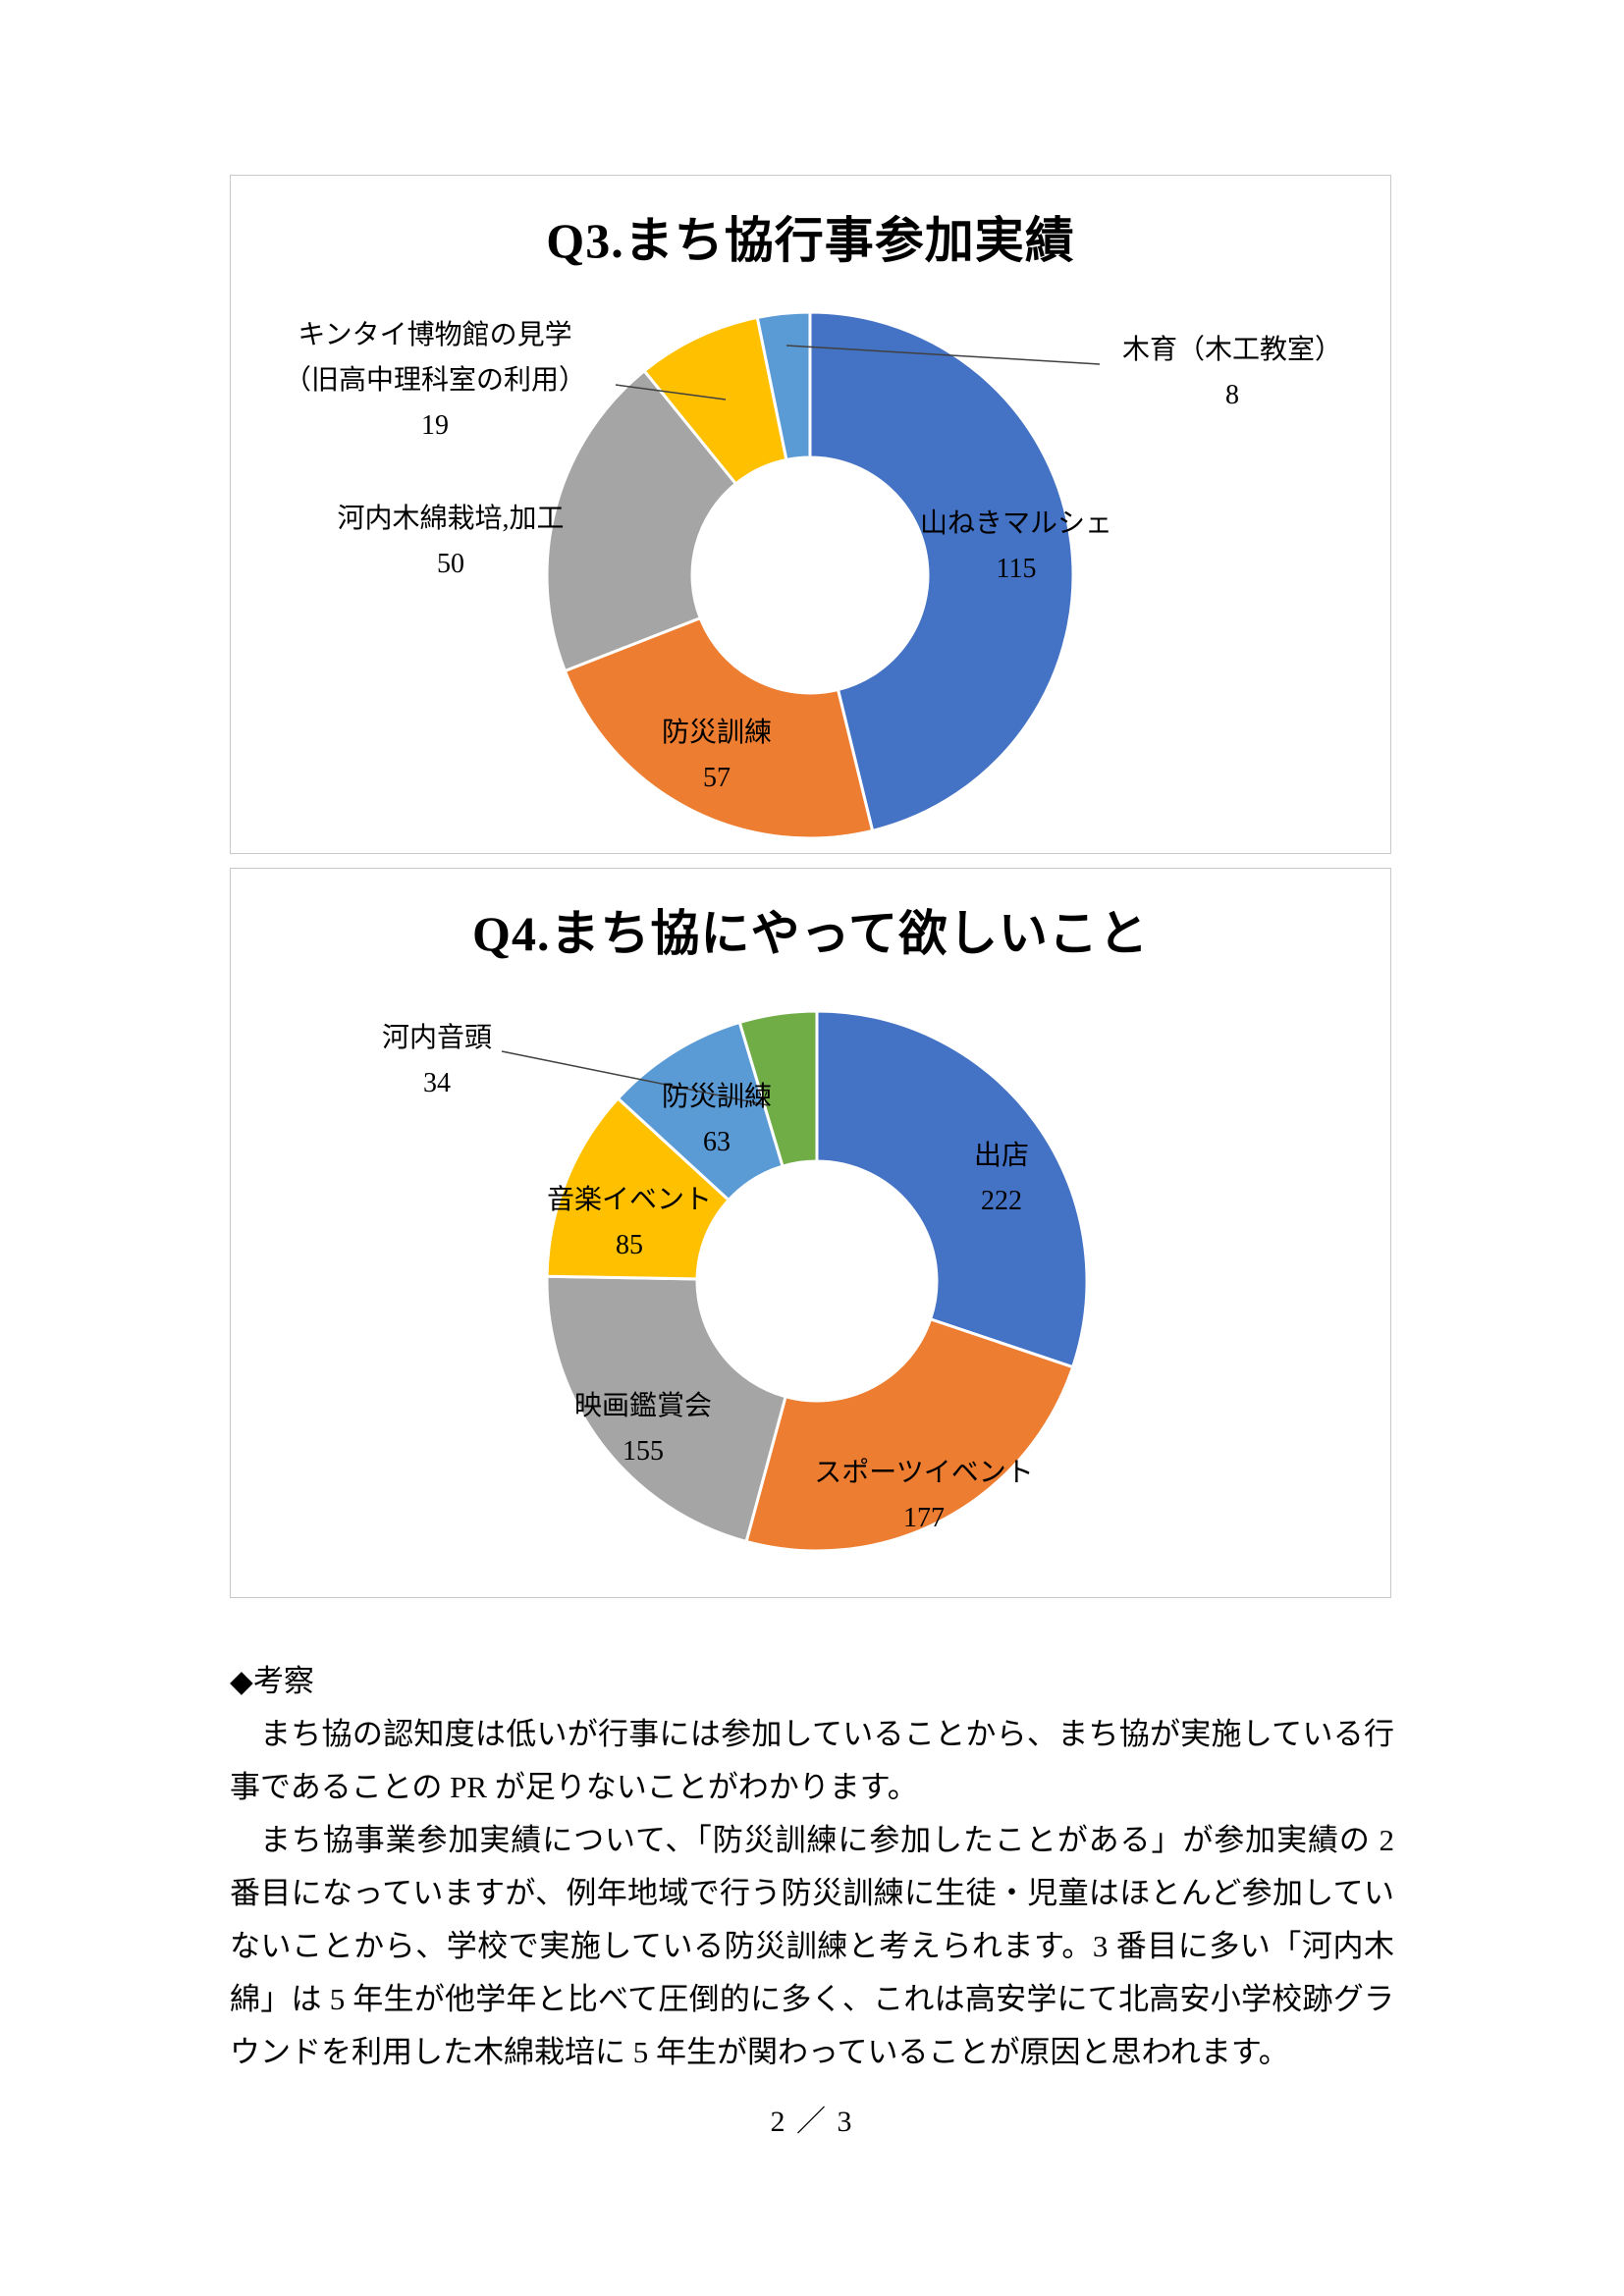 The image size is (1624, 2296). I want to click on q3-donut-chart, so click(823, 575).